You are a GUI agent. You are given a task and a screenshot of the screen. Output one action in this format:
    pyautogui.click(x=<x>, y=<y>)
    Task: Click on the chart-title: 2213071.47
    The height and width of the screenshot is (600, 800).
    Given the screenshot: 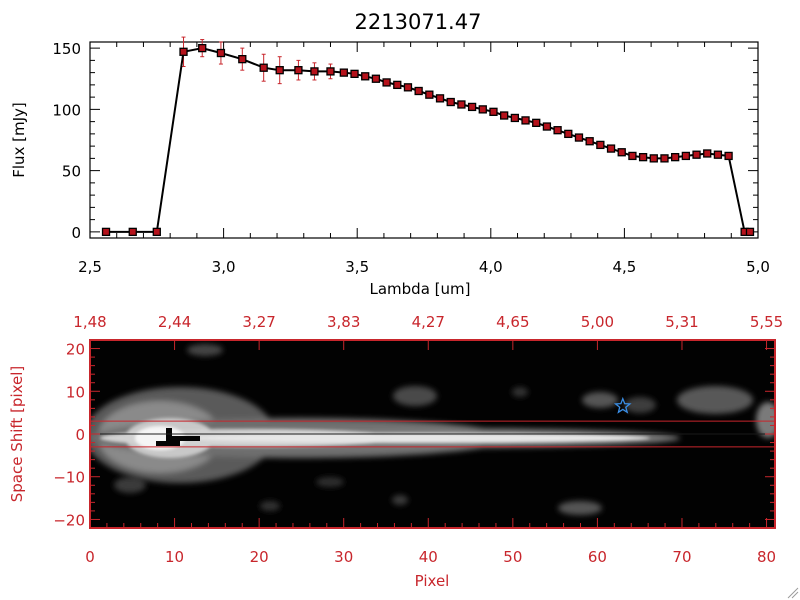 What is the action you would take?
    pyautogui.click(x=418, y=22)
    